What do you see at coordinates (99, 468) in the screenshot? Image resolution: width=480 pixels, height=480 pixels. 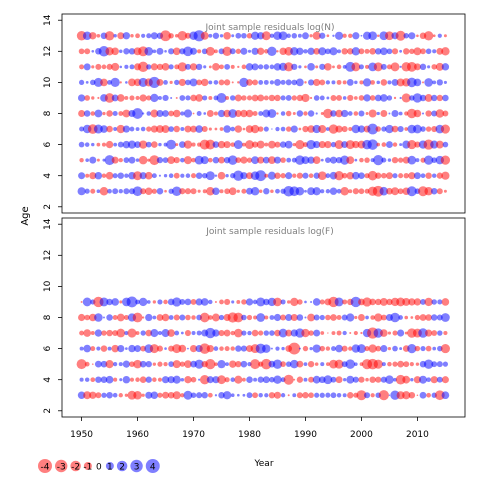 I see `legend-label-4: 0` at bounding box center [99, 468].